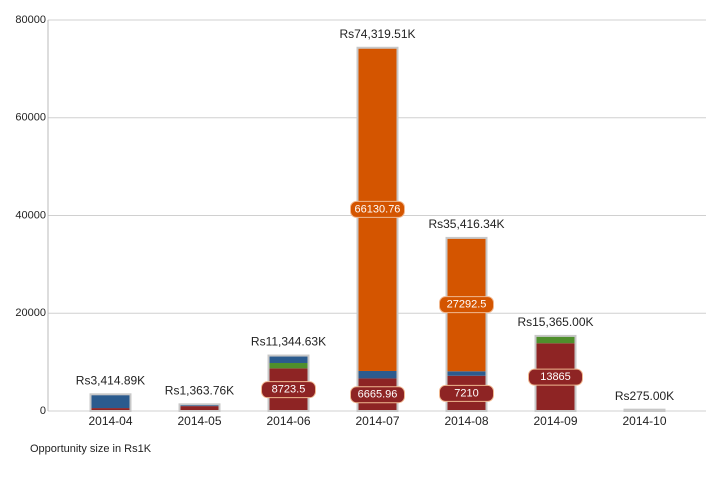 The image size is (726, 485). What do you see at coordinates (288, 342) in the screenshot?
I see `total-label: Rs11,344.63K` at bounding box center [288, 342].